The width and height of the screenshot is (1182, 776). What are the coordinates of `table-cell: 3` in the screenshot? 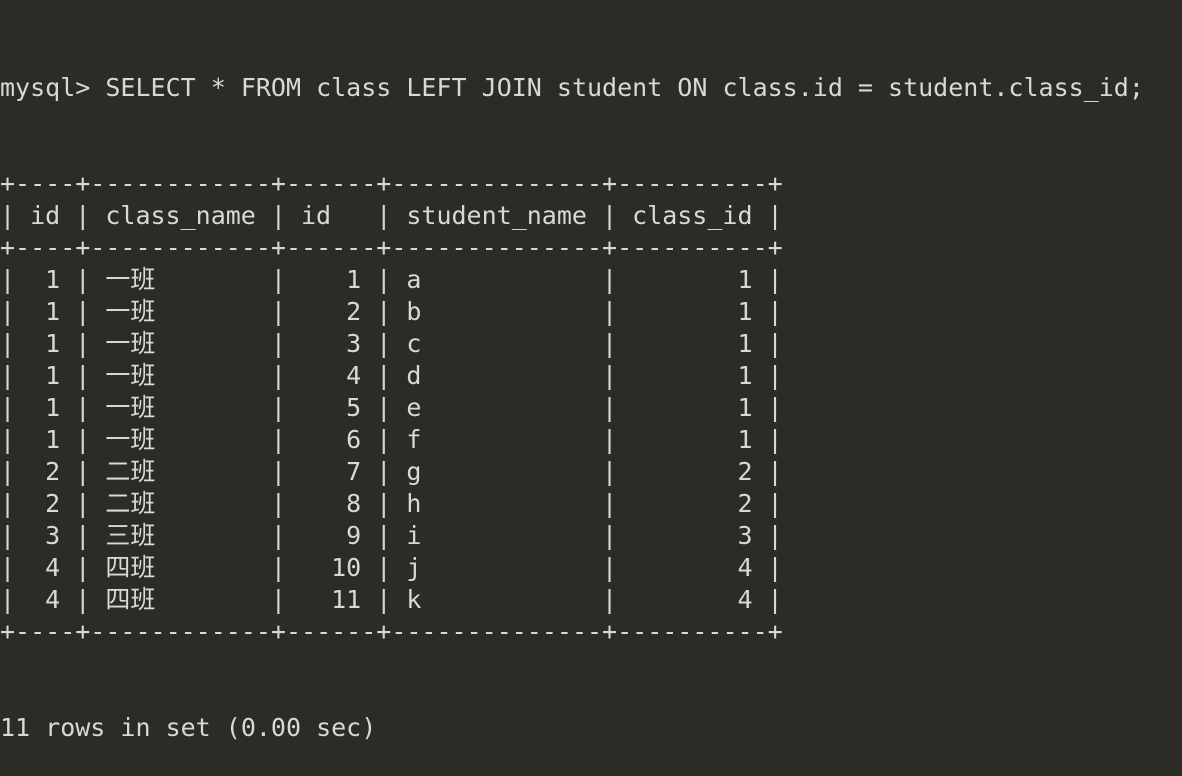 It's located at (53, 535).